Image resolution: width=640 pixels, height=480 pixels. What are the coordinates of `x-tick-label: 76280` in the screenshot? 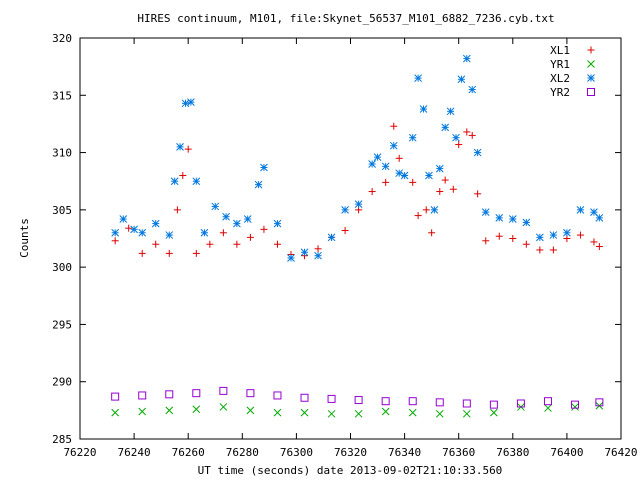 It's located at (242, 452).